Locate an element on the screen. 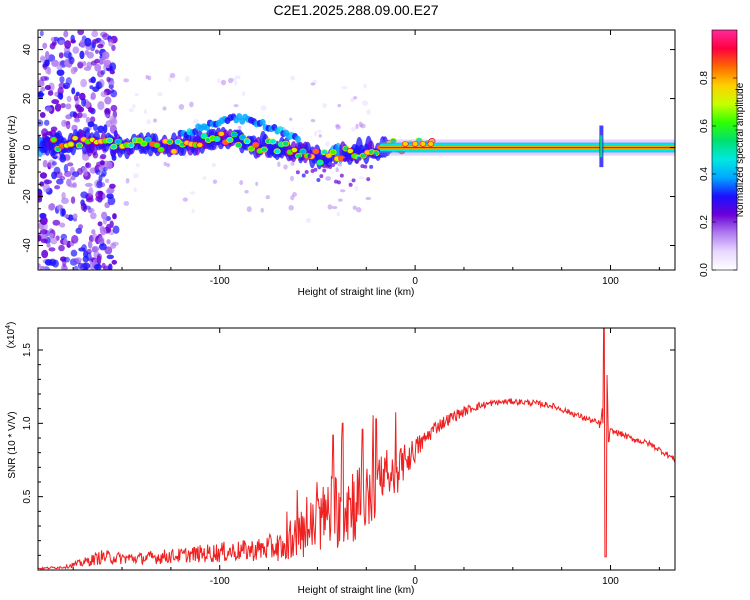  snr-exponent-power: 4 is located at coordinates (8, 327).